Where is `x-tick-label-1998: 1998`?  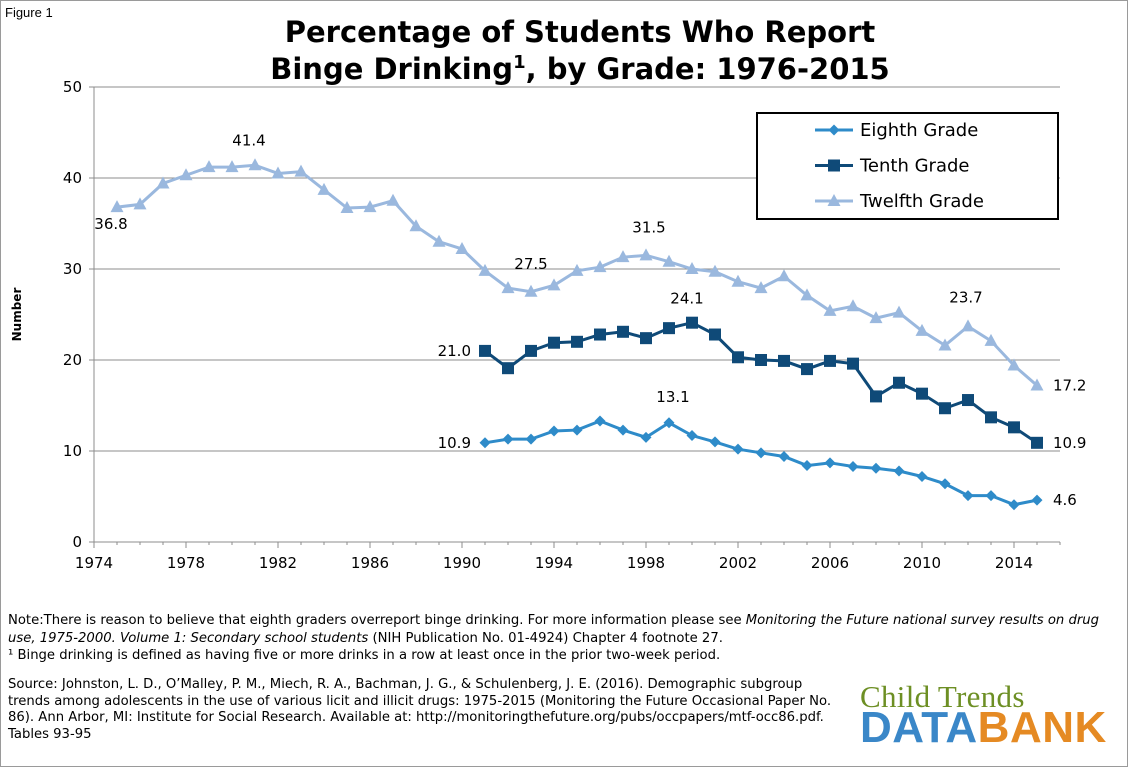
x-tick-label-1998: 1998 is located at coordinates (646, 563).